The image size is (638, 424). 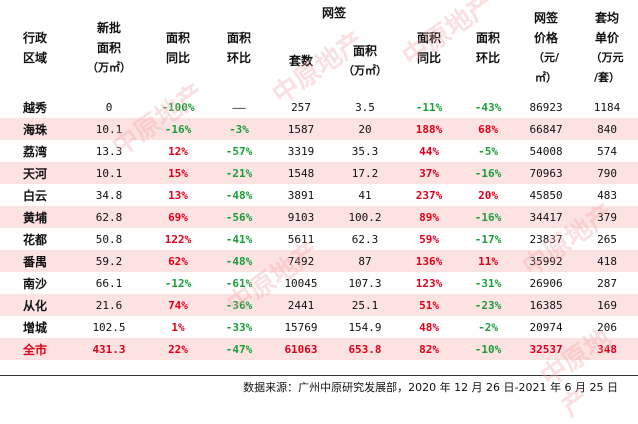 I want to click on price-cell: 70963, so click(x=546, y=173).